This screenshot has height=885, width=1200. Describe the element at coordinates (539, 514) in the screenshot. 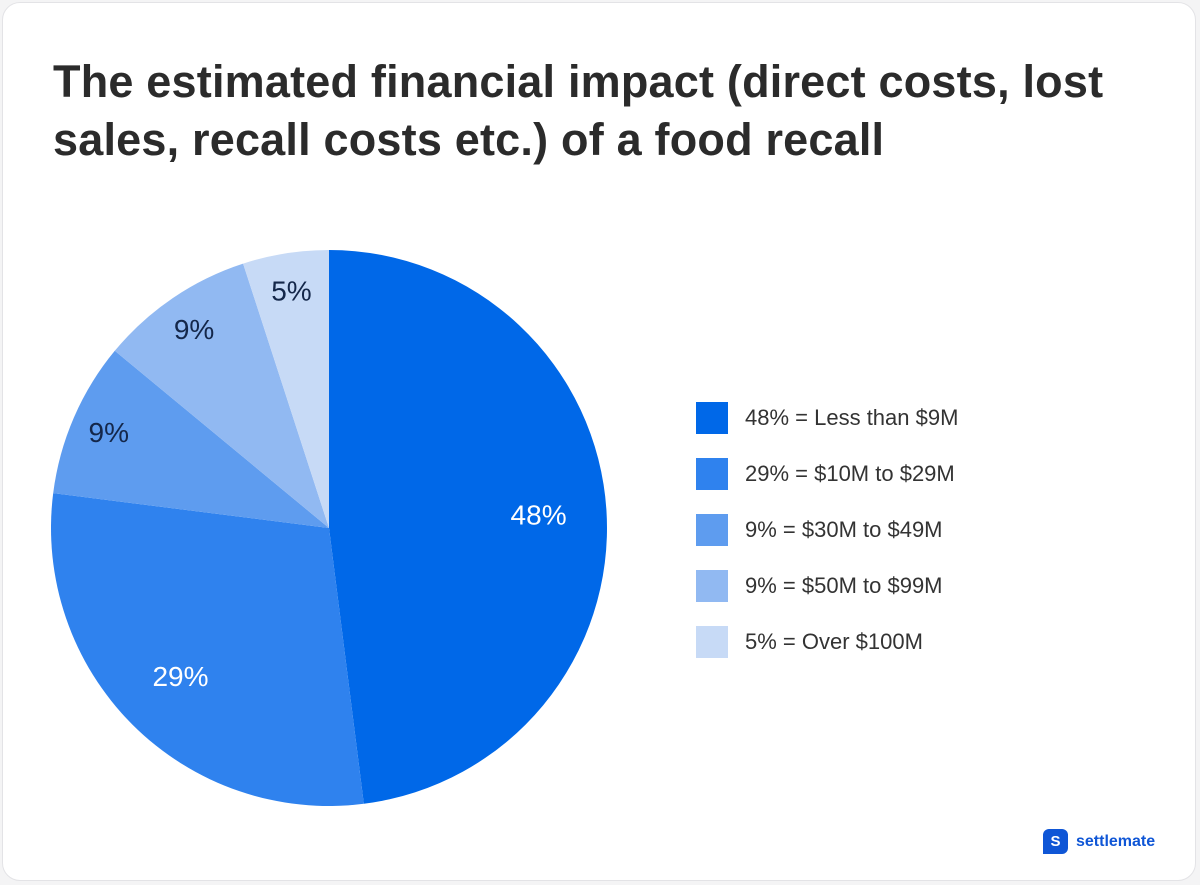

I see `slice-label: 48%` at that location.